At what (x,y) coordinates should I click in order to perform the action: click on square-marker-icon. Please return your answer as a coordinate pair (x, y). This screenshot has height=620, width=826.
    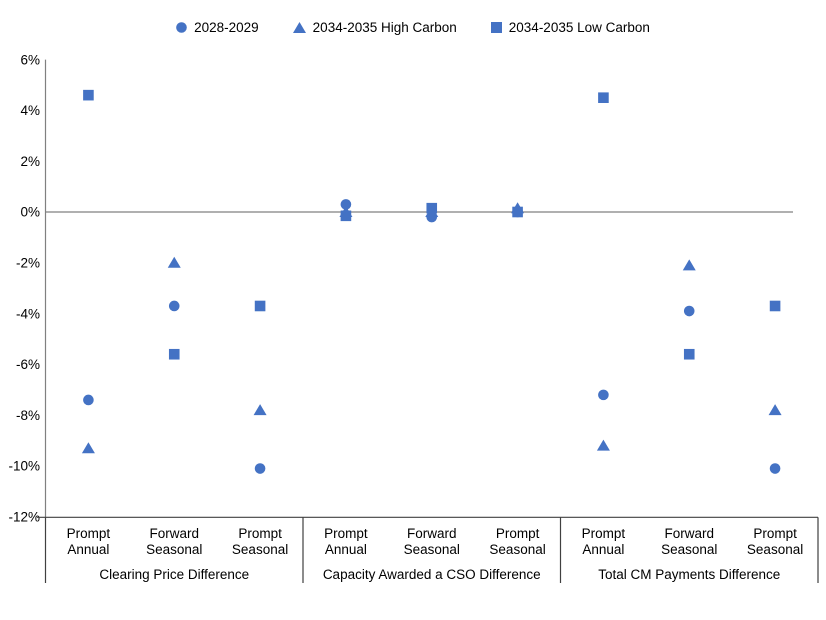
    Looking at the image, I should click on (496, 27).